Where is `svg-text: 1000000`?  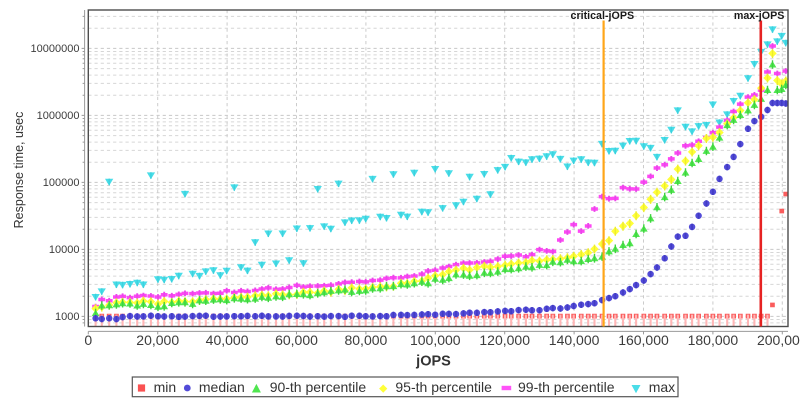
svg-text: 1000000 is located at coordinates (58, 116).